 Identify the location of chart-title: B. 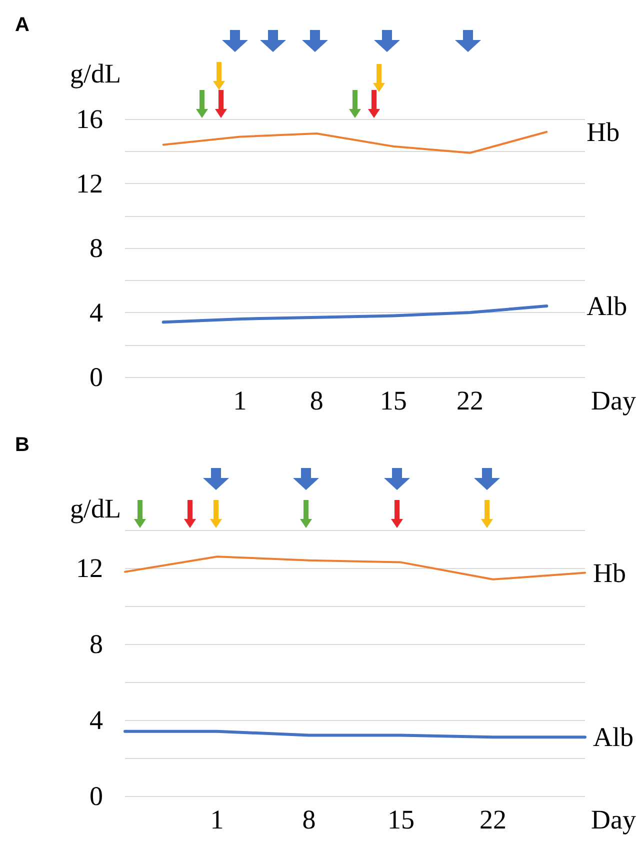
(22, 445).